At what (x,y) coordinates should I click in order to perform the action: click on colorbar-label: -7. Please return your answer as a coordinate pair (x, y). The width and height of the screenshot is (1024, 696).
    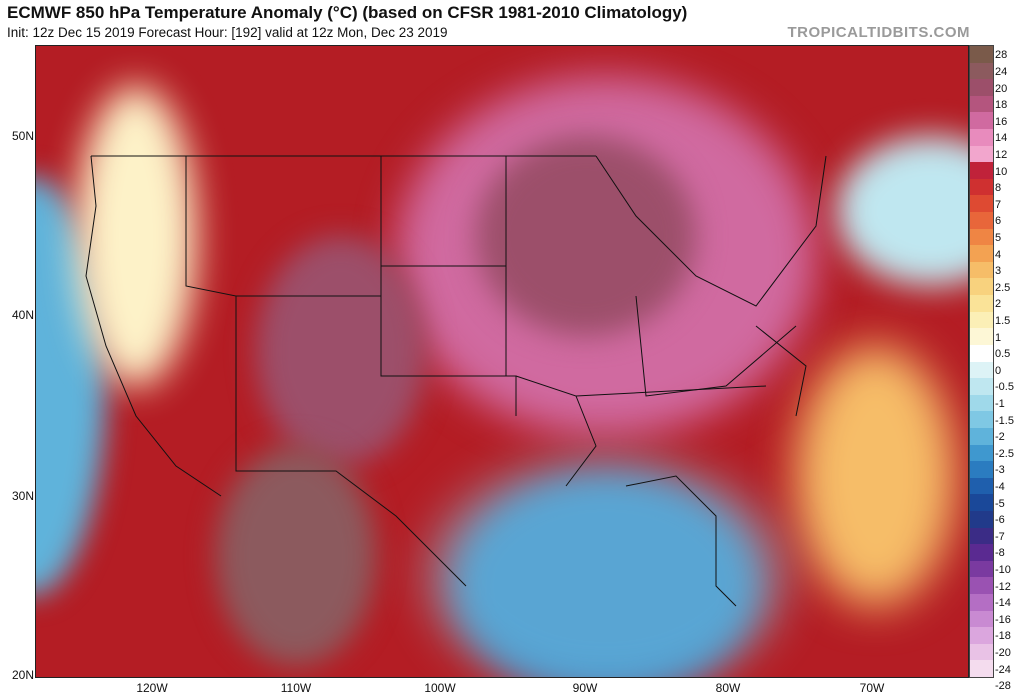
    Looking at the image, I should click on (1000, 536).